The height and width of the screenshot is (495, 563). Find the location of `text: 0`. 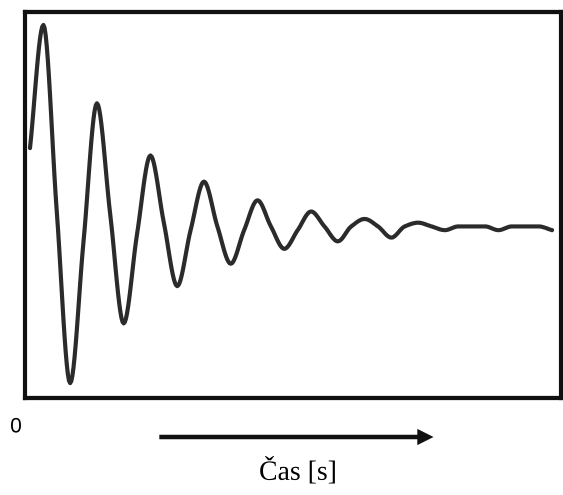

text: 0 is located at coordinates (16, 425).